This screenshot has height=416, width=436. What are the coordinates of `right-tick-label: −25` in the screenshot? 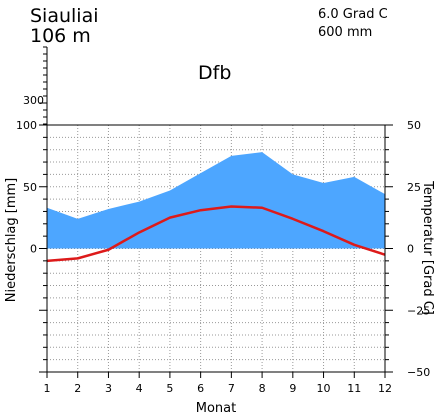 It's located at (418, 310).